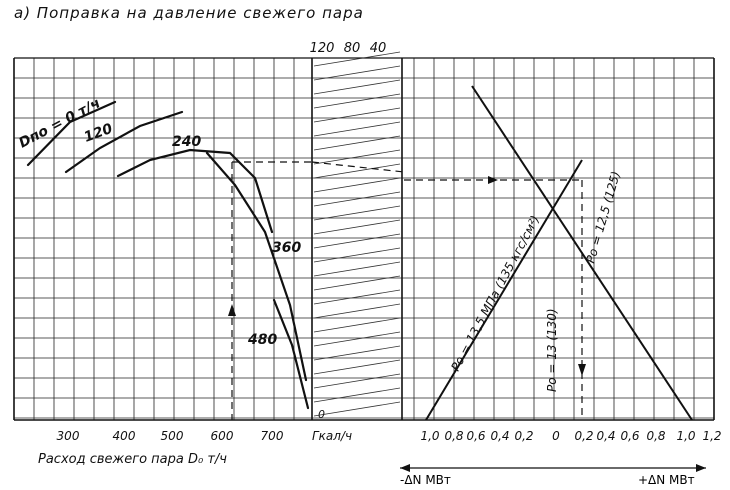 This screenshot has width=730, height=490. I want to click on curve-D0, so click(71, 133).